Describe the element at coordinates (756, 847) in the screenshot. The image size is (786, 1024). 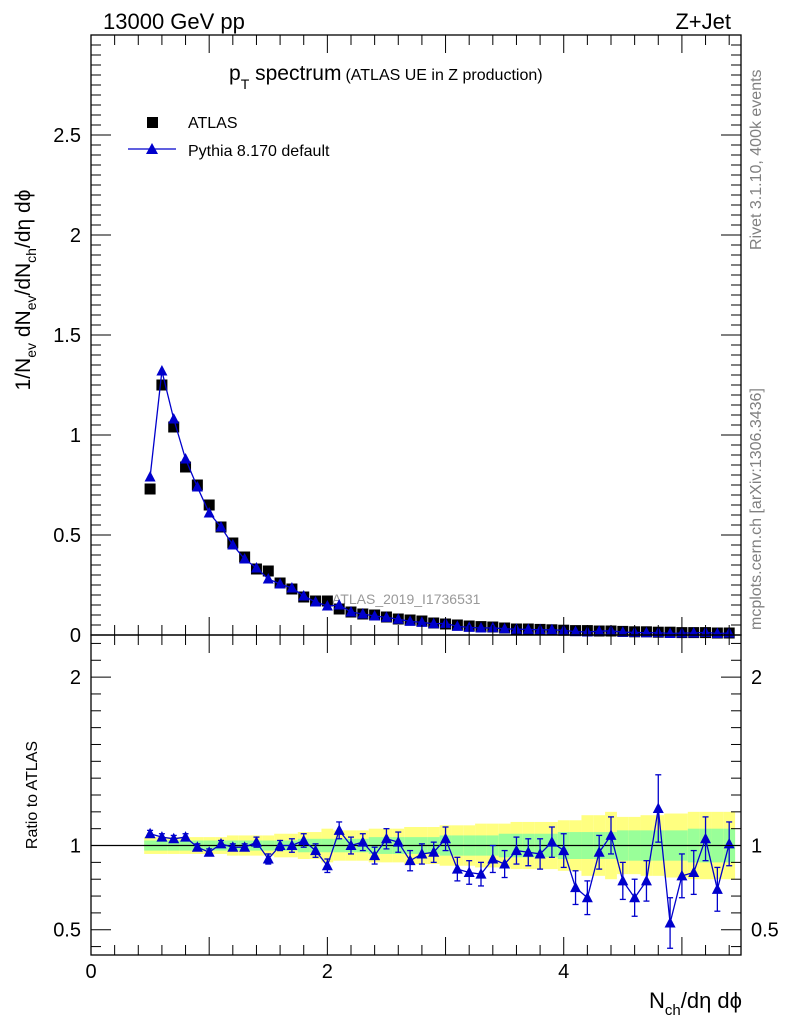
I see `ratio-y-tick-label-right: 1` at that location.